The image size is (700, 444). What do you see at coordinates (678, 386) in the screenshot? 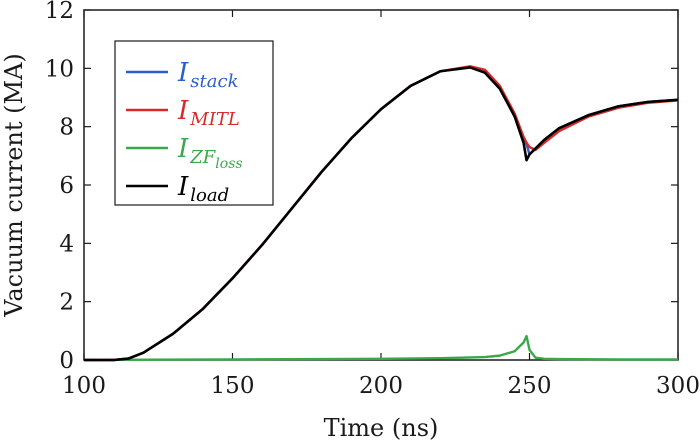
I see `x-tick-label: 300` at bounding box center [678, 386].